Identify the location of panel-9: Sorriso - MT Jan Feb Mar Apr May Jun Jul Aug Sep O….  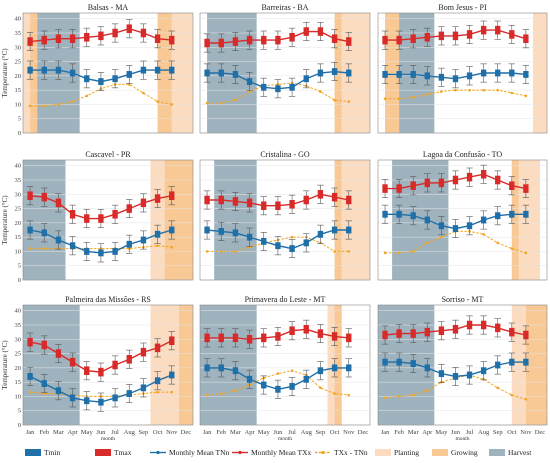
(462, 368).